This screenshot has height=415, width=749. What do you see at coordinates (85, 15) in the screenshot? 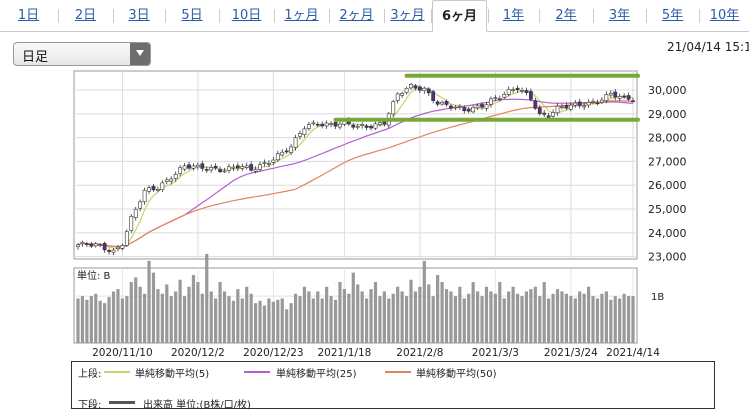
I see `tab-2日: 2日` at bounding box center [85, 15].